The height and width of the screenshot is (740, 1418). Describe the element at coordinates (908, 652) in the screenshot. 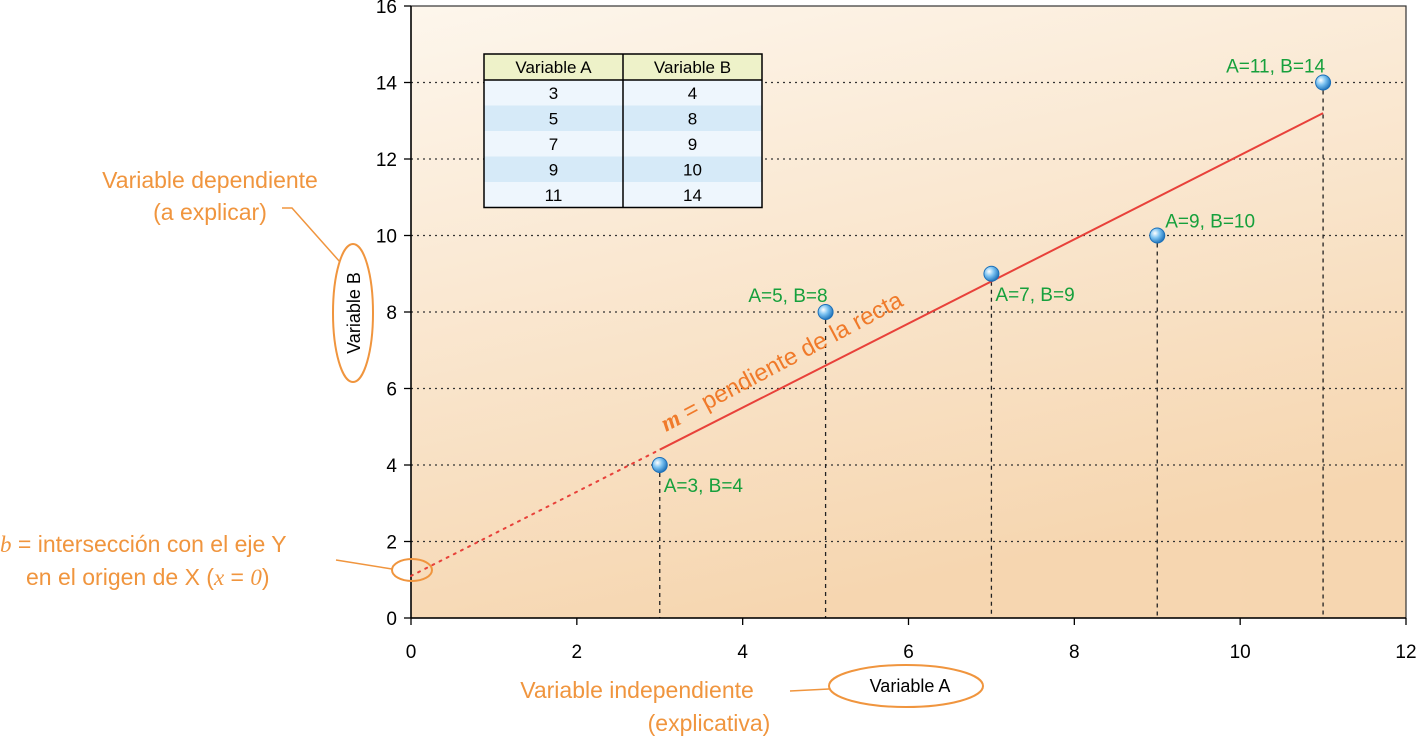

I see `x-tick-label: 6` at that location.